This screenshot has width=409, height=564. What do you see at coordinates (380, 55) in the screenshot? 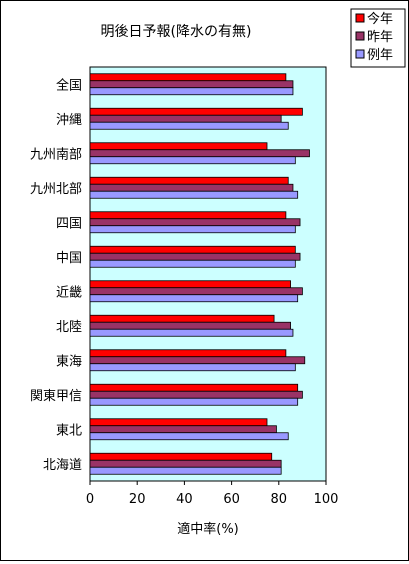
I see `legend-label: 例年` at bounding box center [380, 55].